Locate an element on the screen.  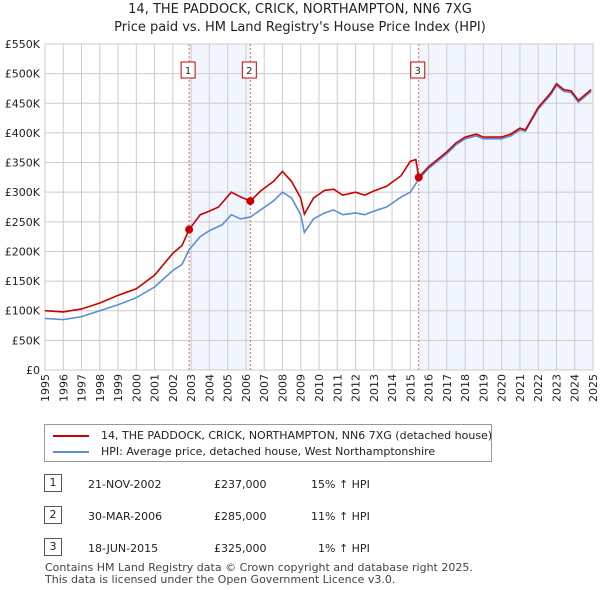
y-tick-label: £0 is located at coordinates (33, 370).